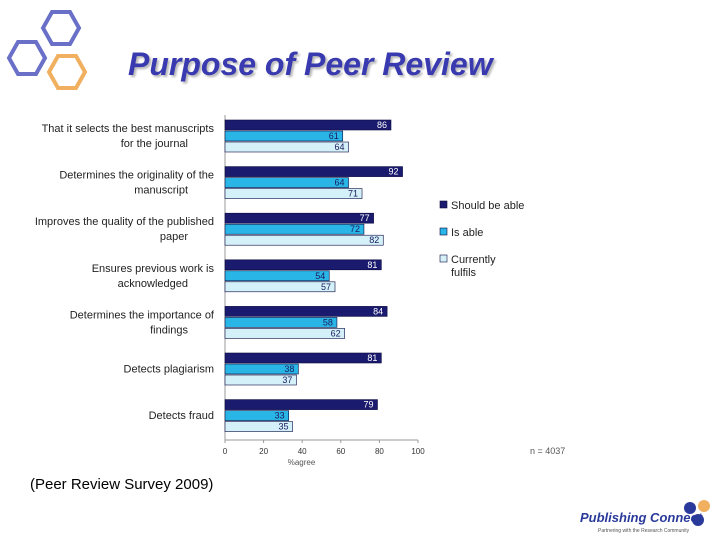 The height and width of the screenshot is (540, 720). What do you see at coordinates (467, 233) in the screenshot?
I see `legend-label: Is able` at bounding box center [467, 233].